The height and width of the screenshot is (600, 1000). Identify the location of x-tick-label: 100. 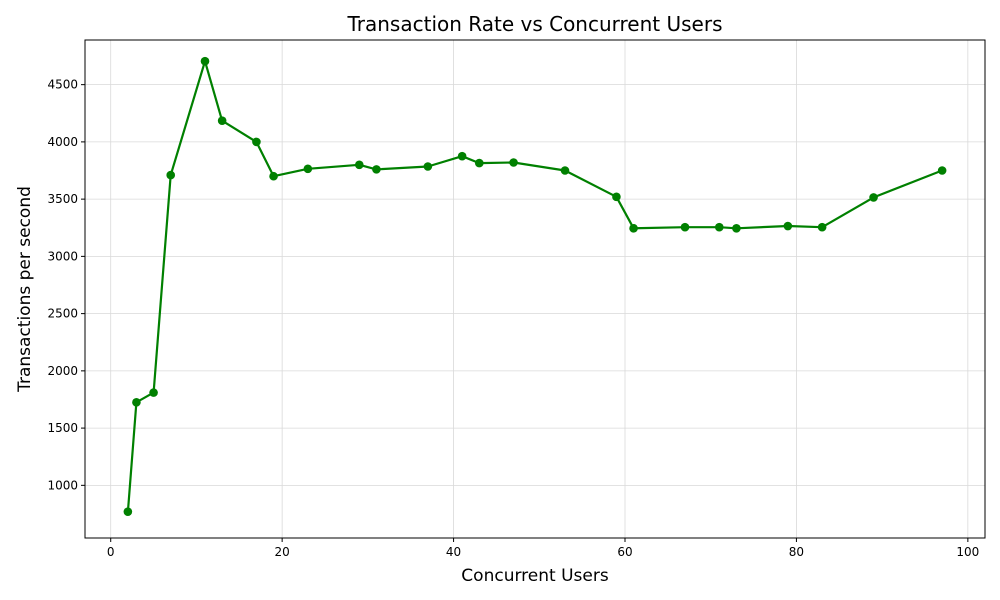
(967, 552).